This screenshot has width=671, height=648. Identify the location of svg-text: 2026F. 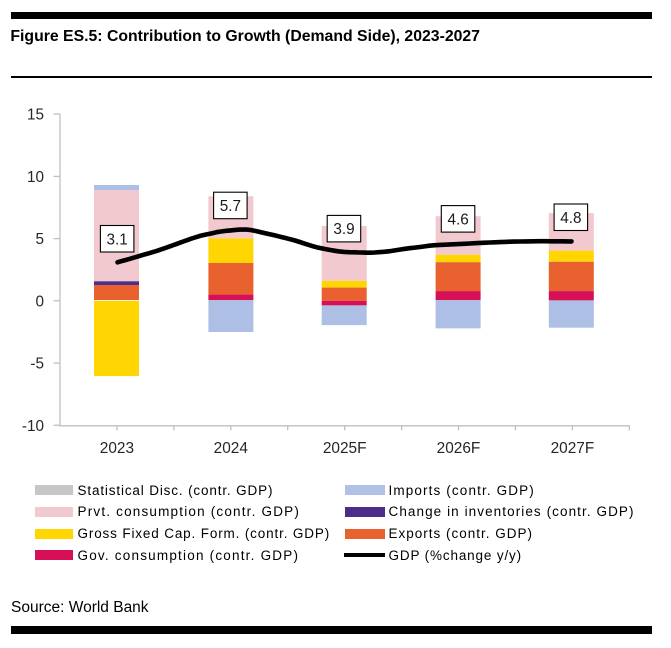
(459, 448).